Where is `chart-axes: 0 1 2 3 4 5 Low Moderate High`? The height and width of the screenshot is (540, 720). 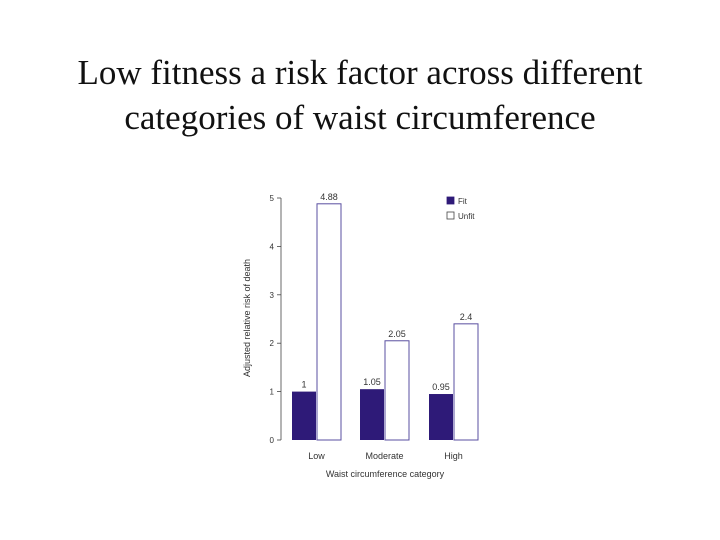
chart-axes: 0 1 2 3 4 5 Low Moderate High is located at coordinates (366, 327).